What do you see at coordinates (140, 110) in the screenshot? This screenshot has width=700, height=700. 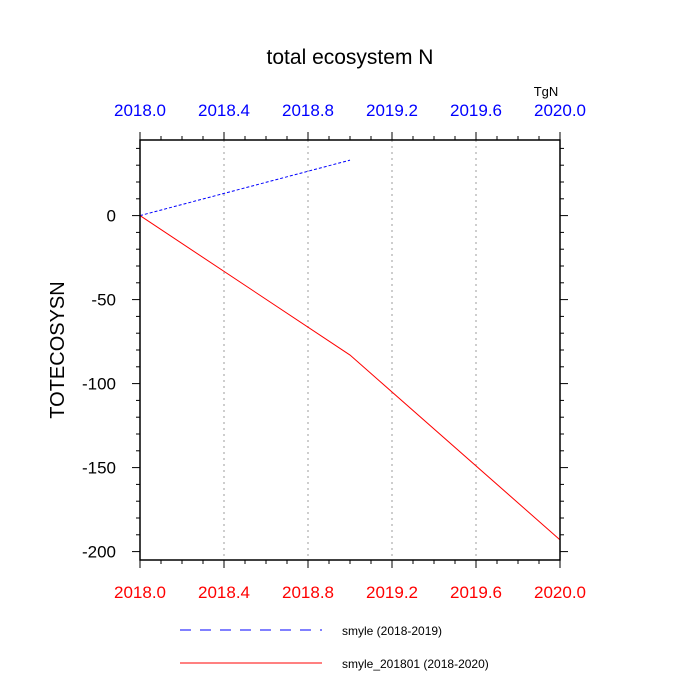 I see `x-tick-label-top: 2018.0` at bounding box center [140, 110].